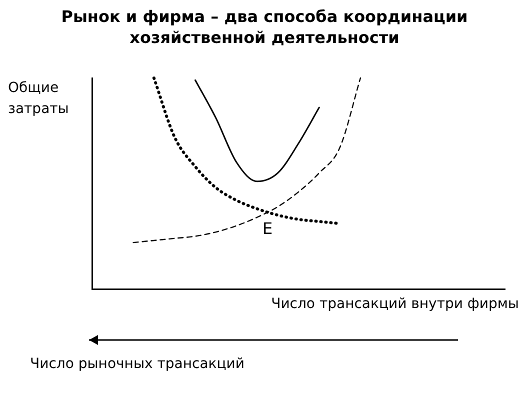  What do you see at coordinates (264, 27) in the screenshot?
I see `chart-title: Рынок и фирма – два способа координации хозяйственной деятельности` at bounding box center [264, 27].